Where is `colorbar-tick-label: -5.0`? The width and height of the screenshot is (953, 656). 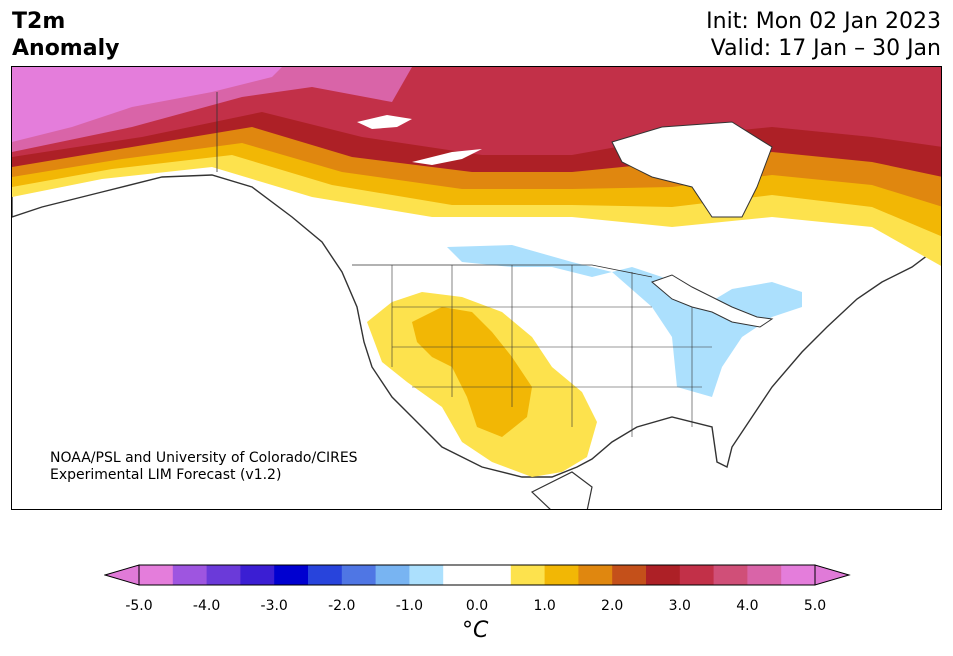 colorbar-tick-label: -5.0 is located at coordinates (139, 606).